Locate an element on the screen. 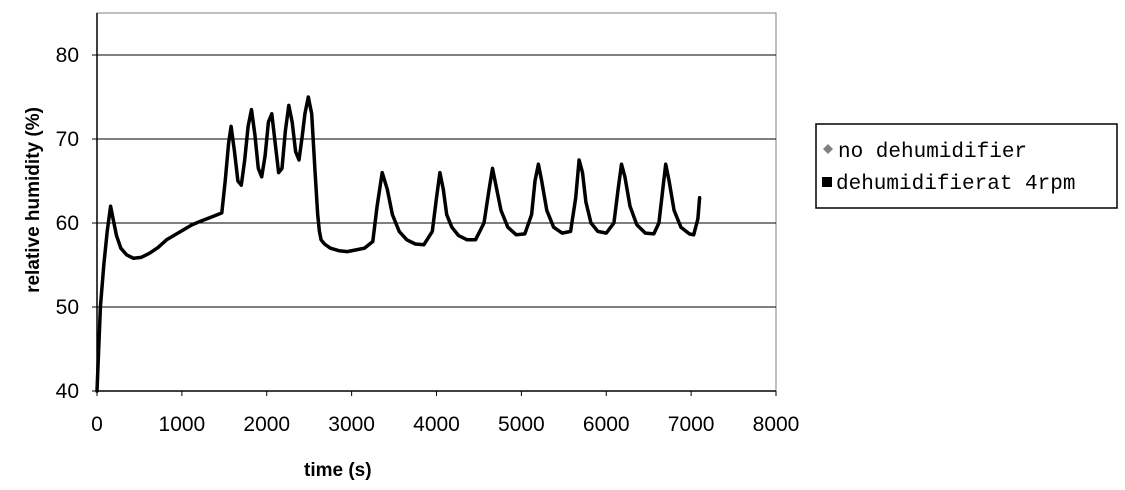 This screenshot has height=490, width=1125. x-tick-label: 2000 is located at coordinates (266, 424).